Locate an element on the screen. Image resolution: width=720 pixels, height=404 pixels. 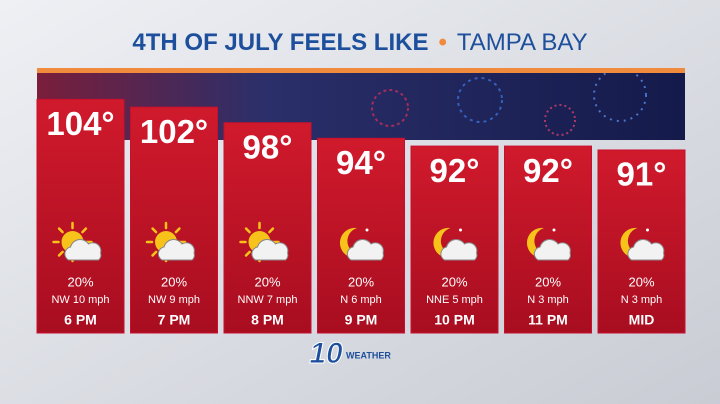
wind-label: NW 10 mph is located at coordinates (80, 300).